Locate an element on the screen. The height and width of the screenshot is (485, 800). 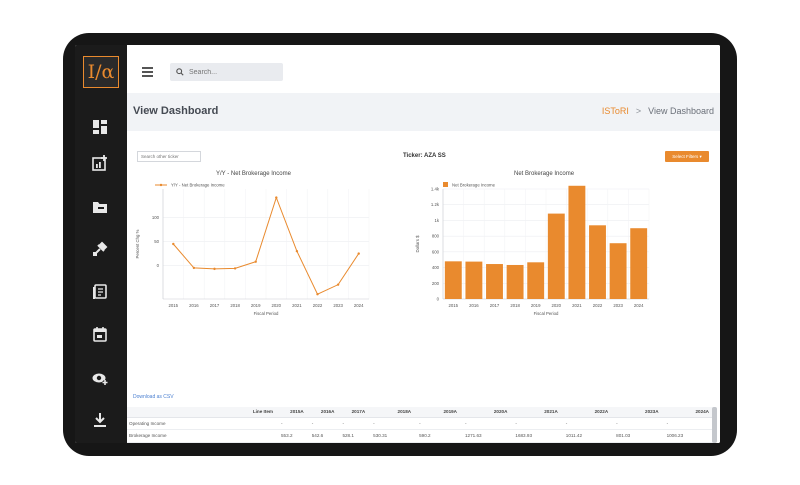
column-header: 2020A is located at coordinates (486, 412).